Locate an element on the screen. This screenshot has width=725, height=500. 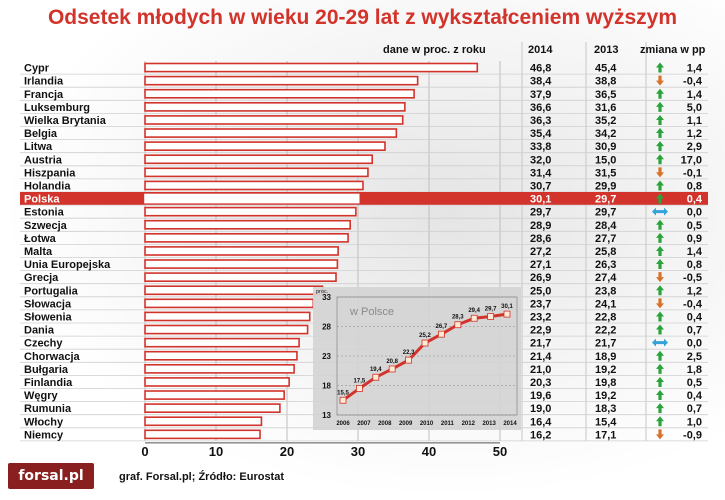
country-label: Polska is located at coordinates (42, 200).